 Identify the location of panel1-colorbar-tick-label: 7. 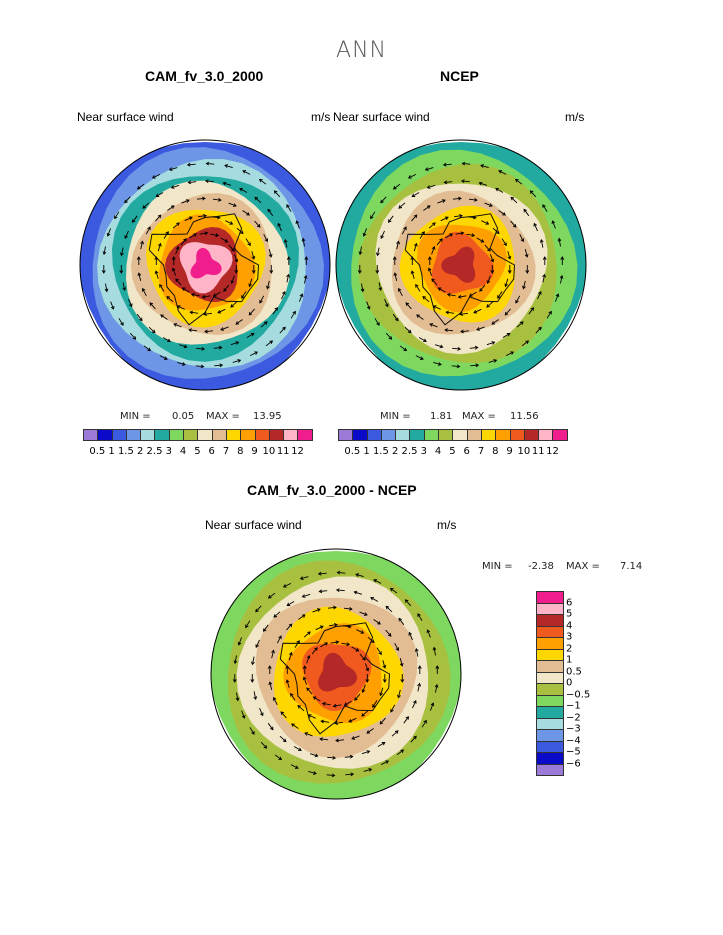
(226, 451).